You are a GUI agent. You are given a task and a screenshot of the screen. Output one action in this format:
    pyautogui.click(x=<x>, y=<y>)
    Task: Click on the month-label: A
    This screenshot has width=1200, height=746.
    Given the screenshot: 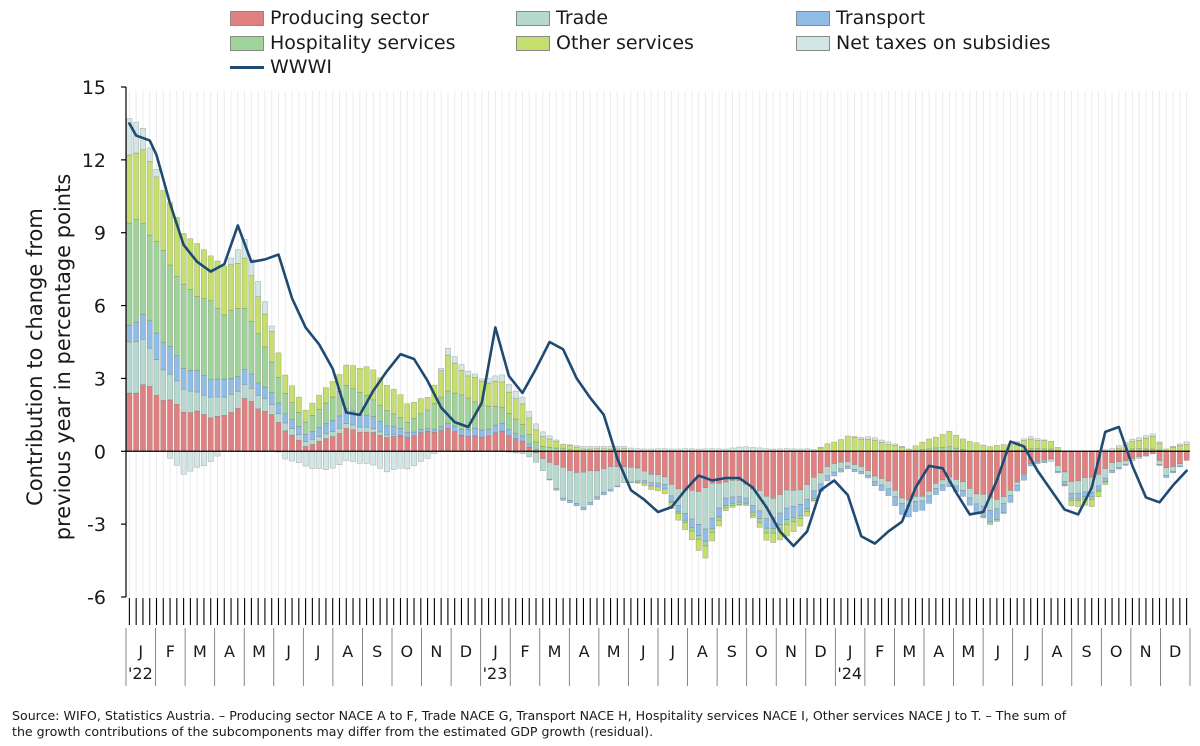 What is the action you would take?
    pyautogui.click(x=584, y=651)
    